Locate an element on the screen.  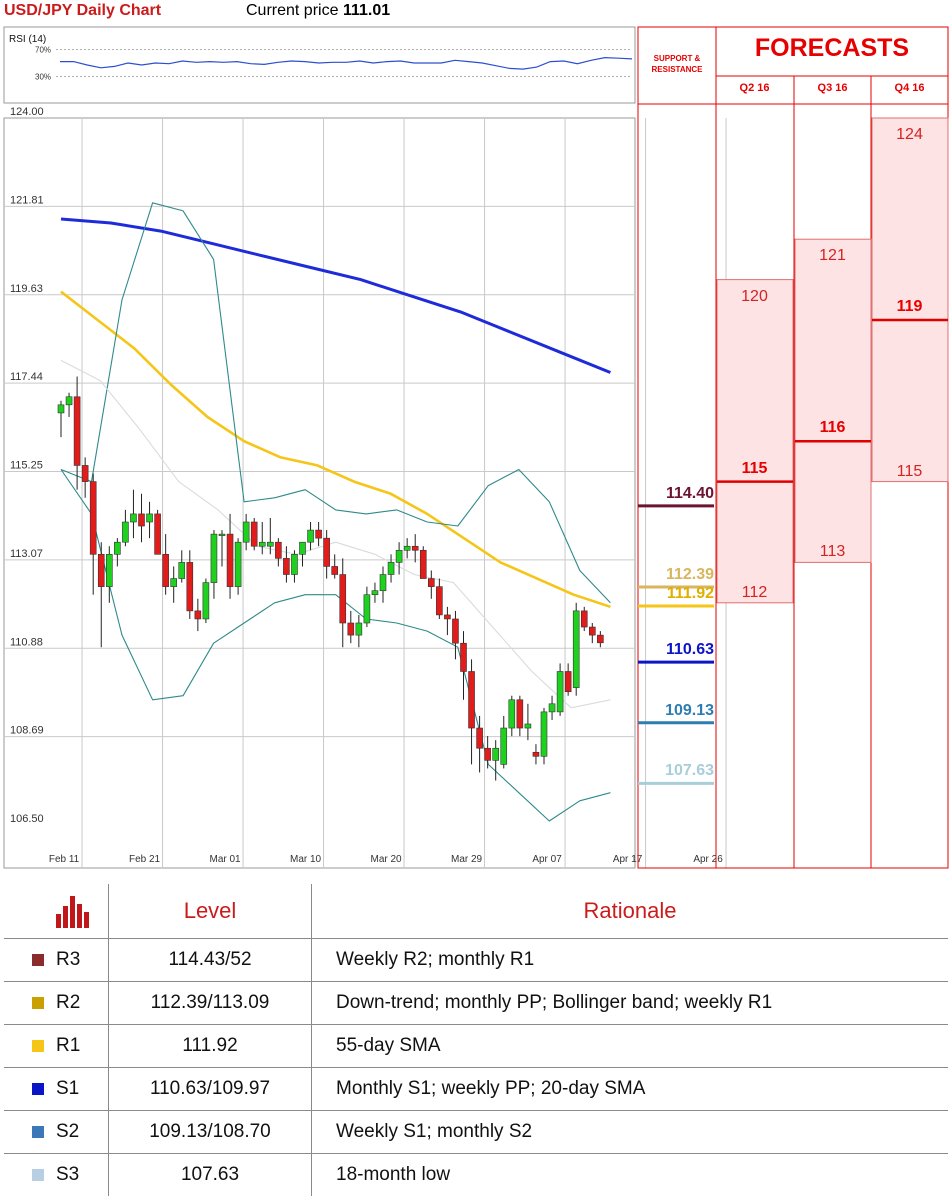
forecast-low-label: 115 is located at coordinates (909, 472).